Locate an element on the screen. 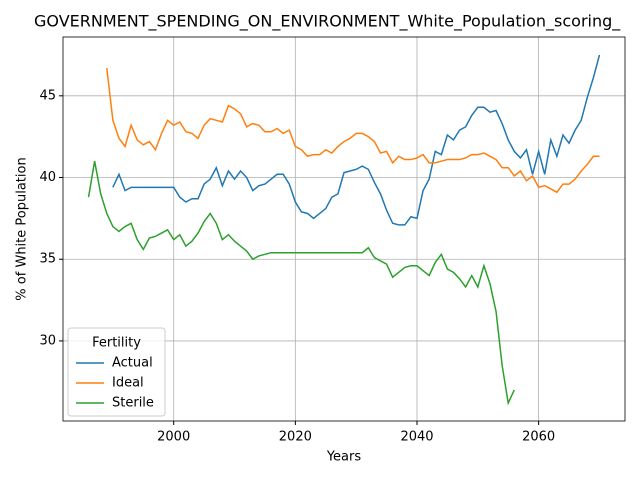  legend-label: Actual is located at coordinates (132, 363).